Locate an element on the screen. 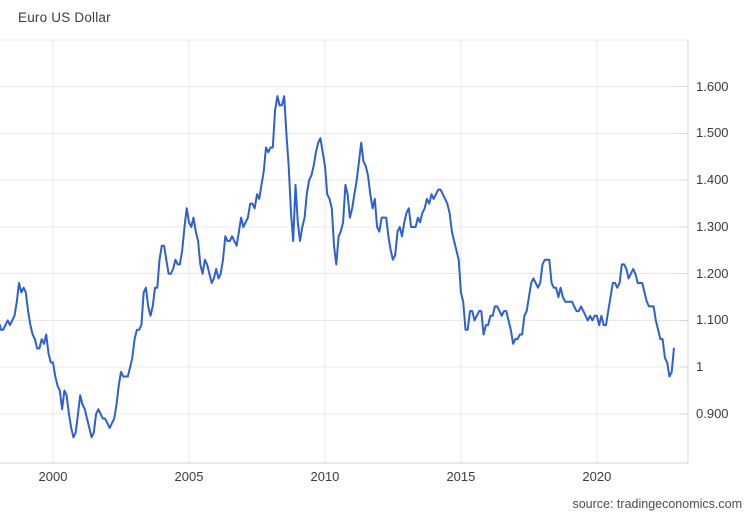 The image size is (750, 520). y-tick-label: 1.300 is located at coordinates (712, 226).